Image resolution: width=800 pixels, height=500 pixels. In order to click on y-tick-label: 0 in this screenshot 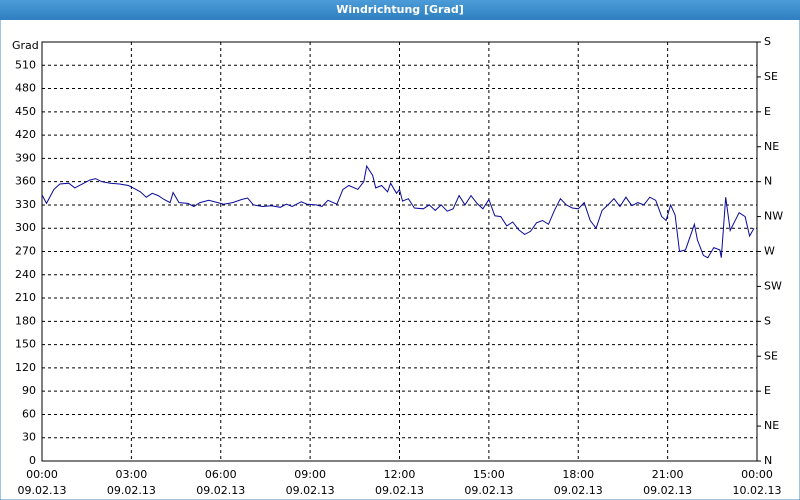, I will do `click(32, 460)`.